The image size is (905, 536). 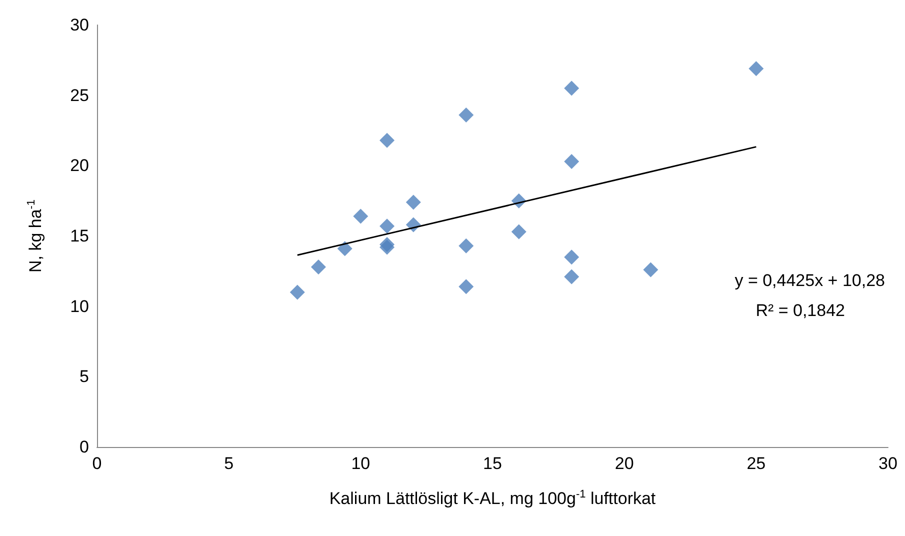 What do you see at coordinates (756, 463) in the screenshot?
I see `x-tick-label: 25` at bounding box center [756, 463].